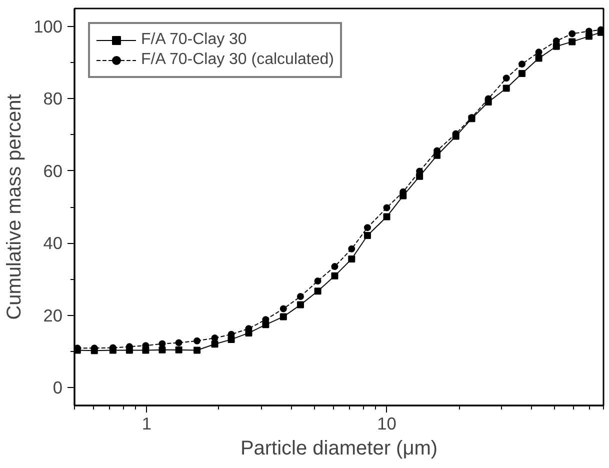 This screenshot has width=609, height=468. What do you see at coordinates (147, 424) in the screenshot?
I see `x-tick-label: 1` at bounding box center [147, 424].